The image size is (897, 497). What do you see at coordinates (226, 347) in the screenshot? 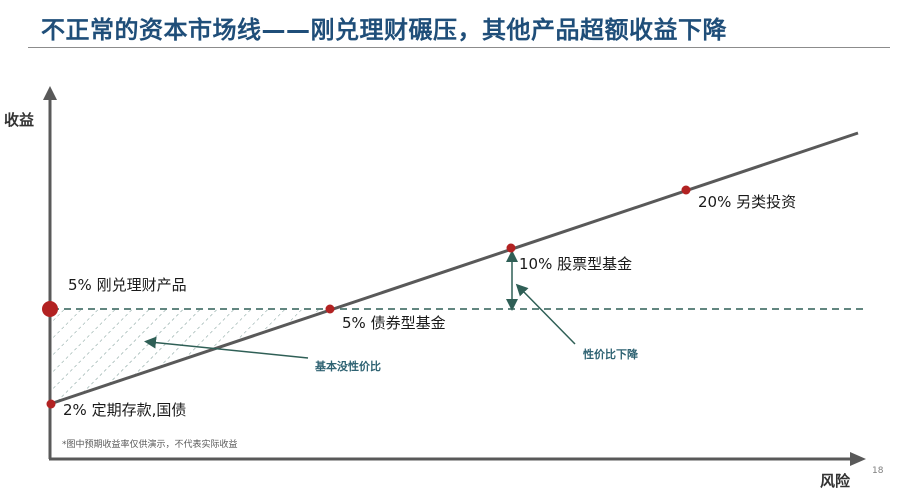
I see `no-value-arrow` at bounding box center [226, 347].